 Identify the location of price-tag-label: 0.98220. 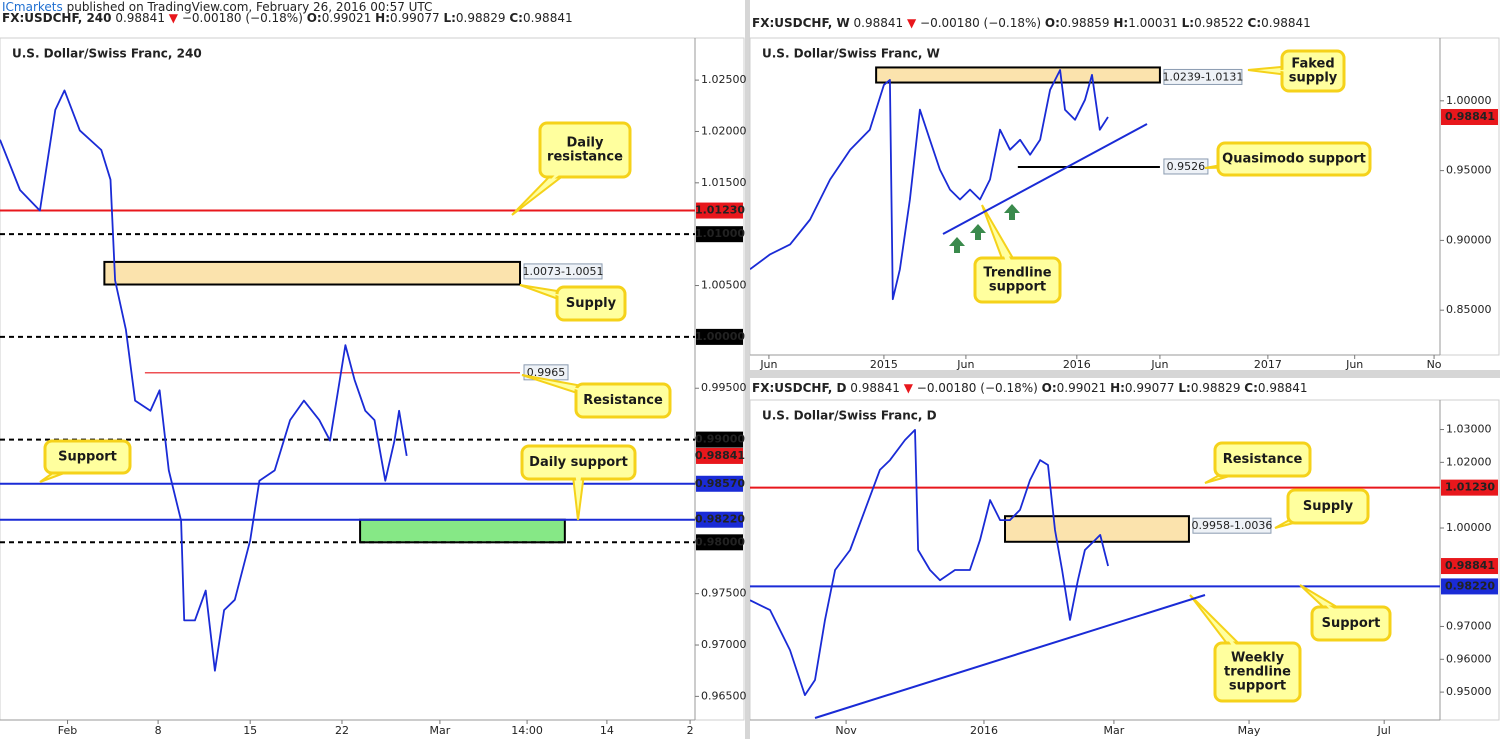
(720, 519).